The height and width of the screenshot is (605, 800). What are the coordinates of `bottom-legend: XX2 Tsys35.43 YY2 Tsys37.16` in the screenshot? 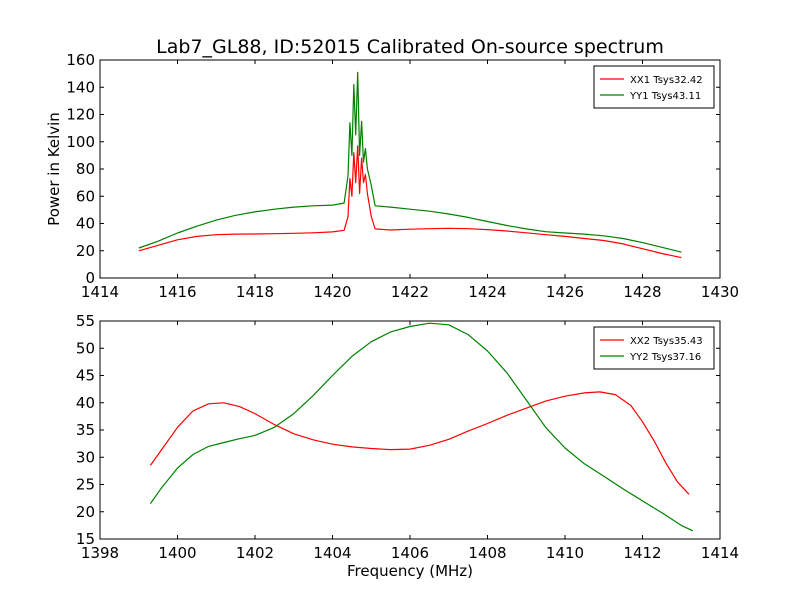 It's located at (654, 348).